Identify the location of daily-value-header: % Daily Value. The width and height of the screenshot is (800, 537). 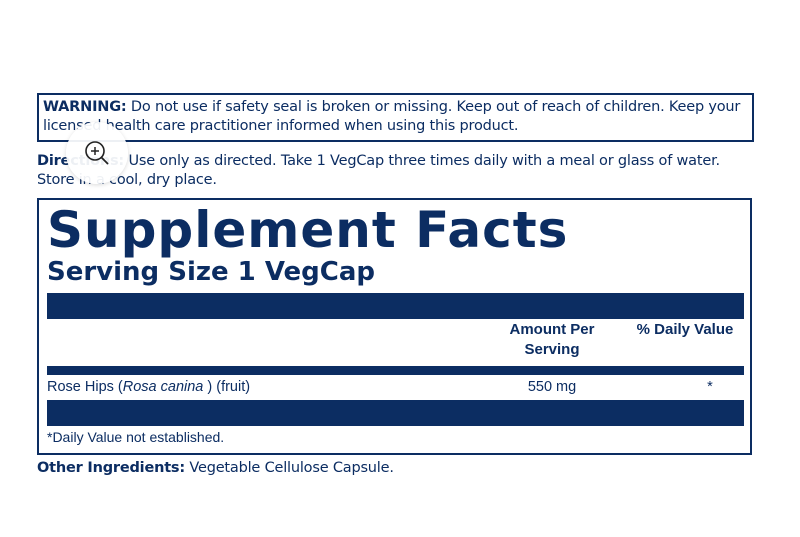
(685, 329).